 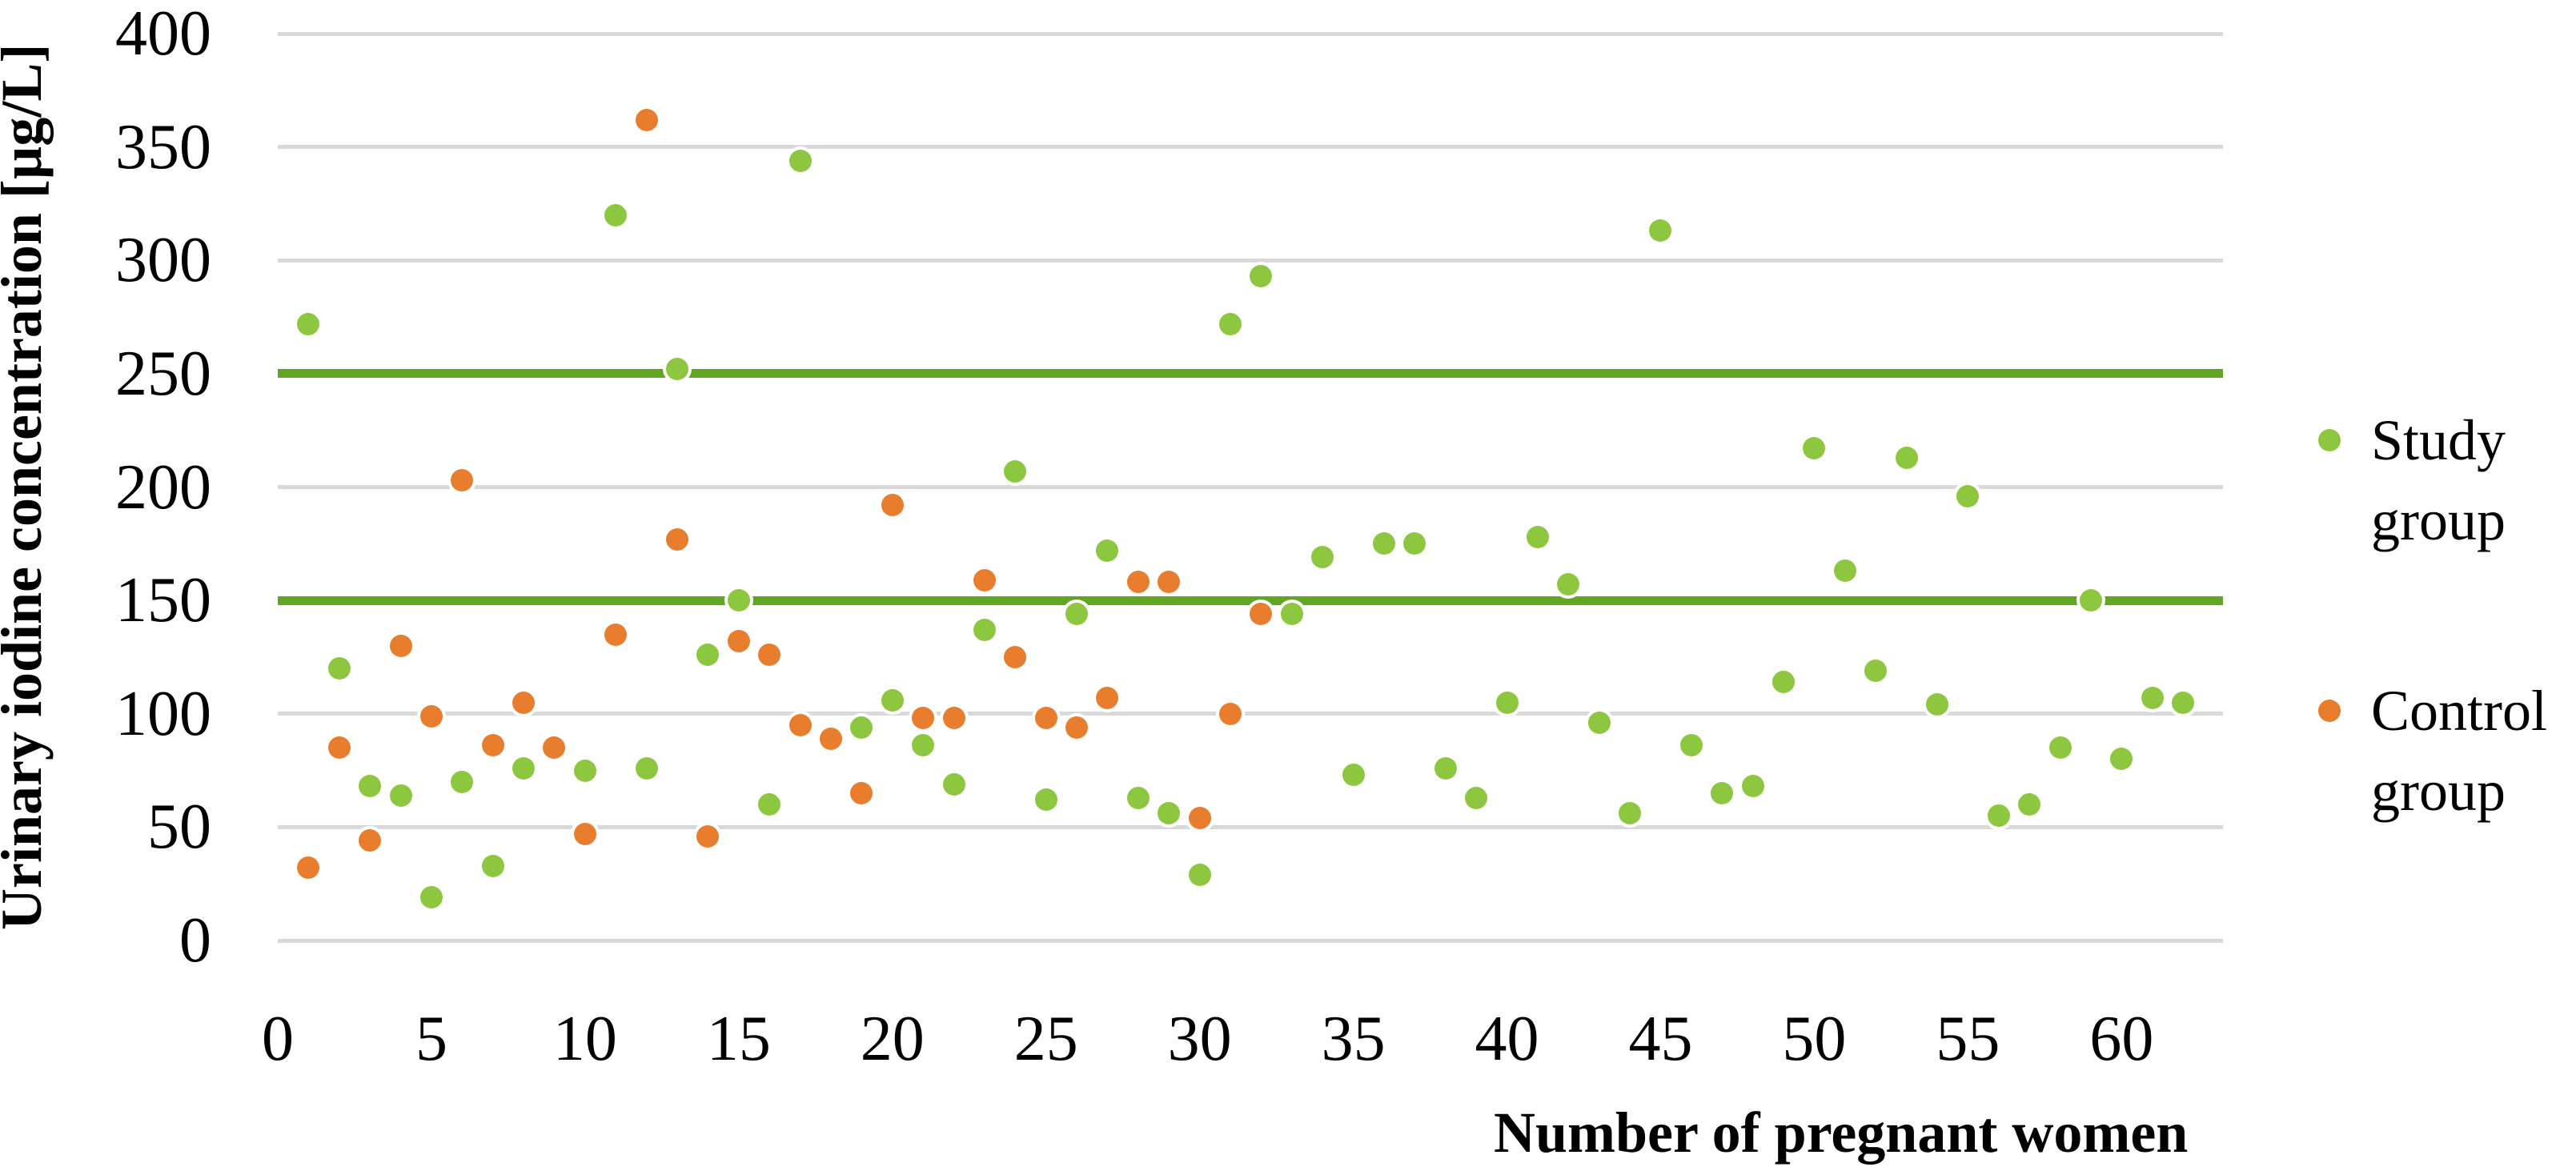 What do you see at coordinates (163, 600) in the screenshot?
I see `y-tick-label: 150` at bounding box center [163, 600].